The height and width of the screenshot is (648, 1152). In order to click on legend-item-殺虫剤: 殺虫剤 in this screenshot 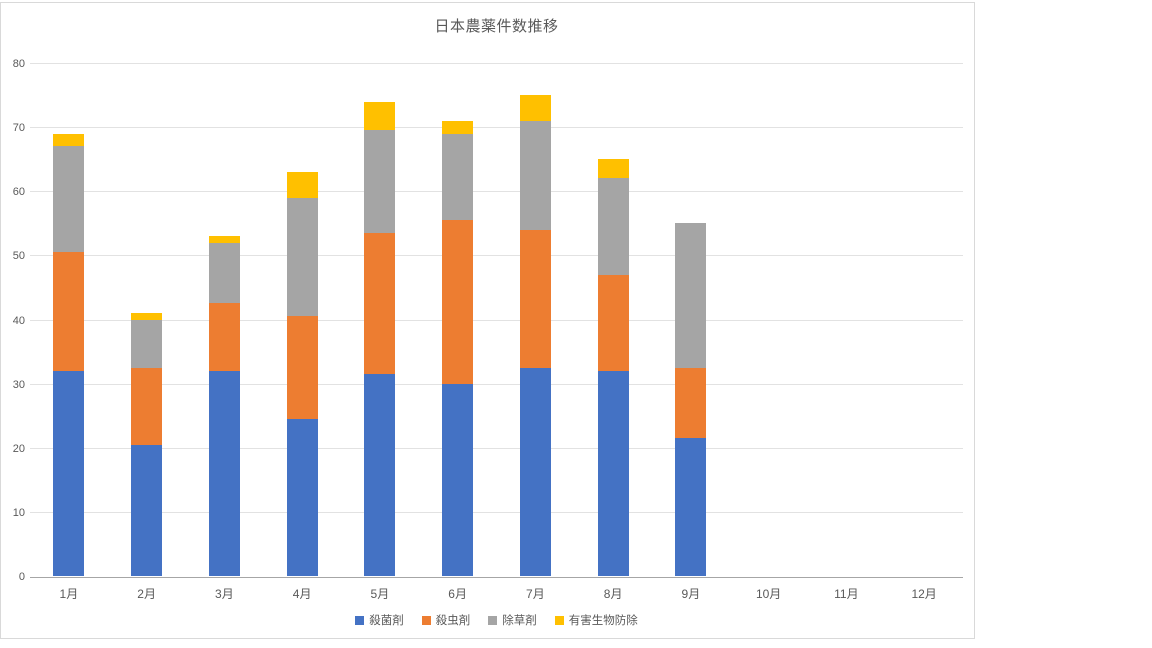, I will do `click(446, 620)`.